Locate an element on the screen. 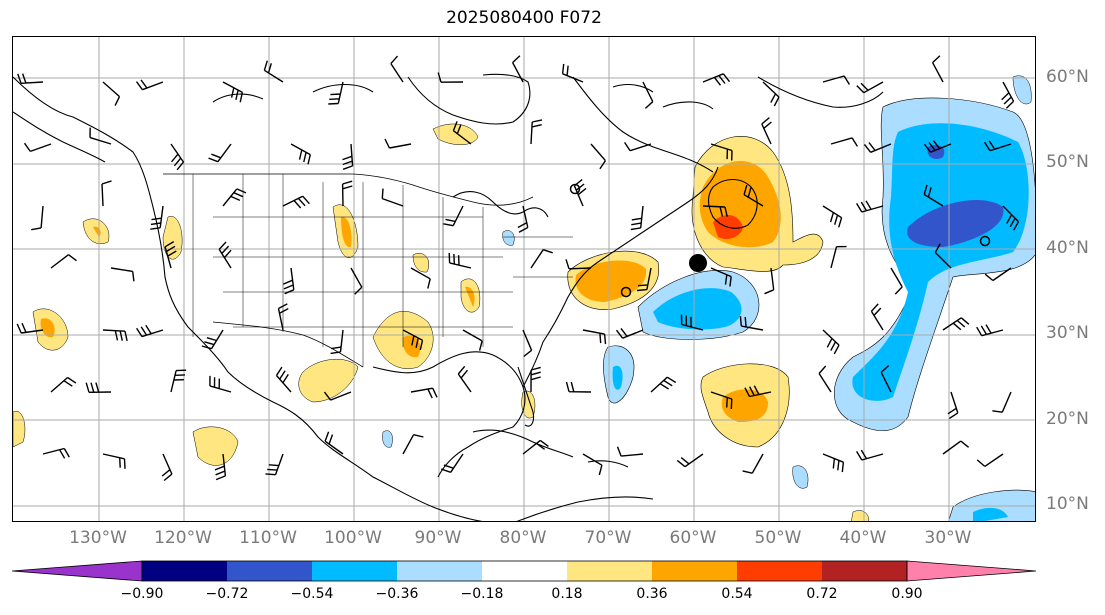 This screenshot has width=1105, height=615. canada-us-border is located at coordinates (348, 189).